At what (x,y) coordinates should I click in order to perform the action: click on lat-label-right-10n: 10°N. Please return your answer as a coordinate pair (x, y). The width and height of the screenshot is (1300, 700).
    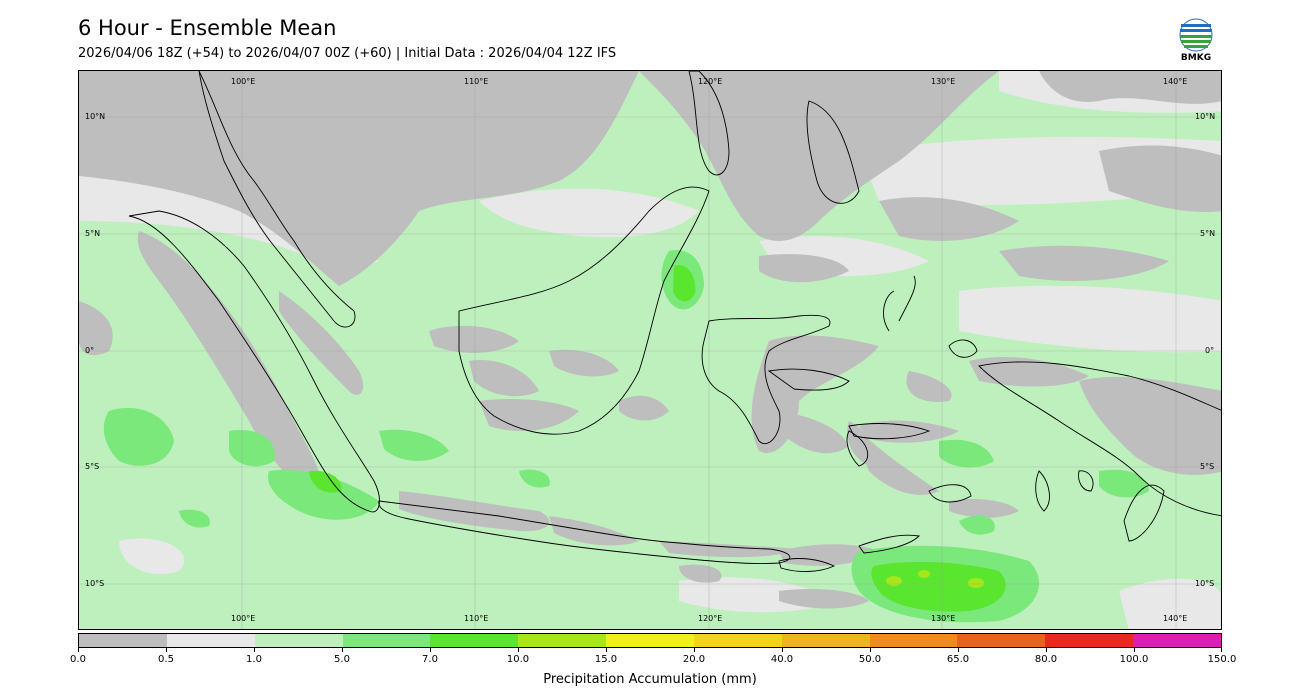
    Looking at the image, I should click on (1205, 116).